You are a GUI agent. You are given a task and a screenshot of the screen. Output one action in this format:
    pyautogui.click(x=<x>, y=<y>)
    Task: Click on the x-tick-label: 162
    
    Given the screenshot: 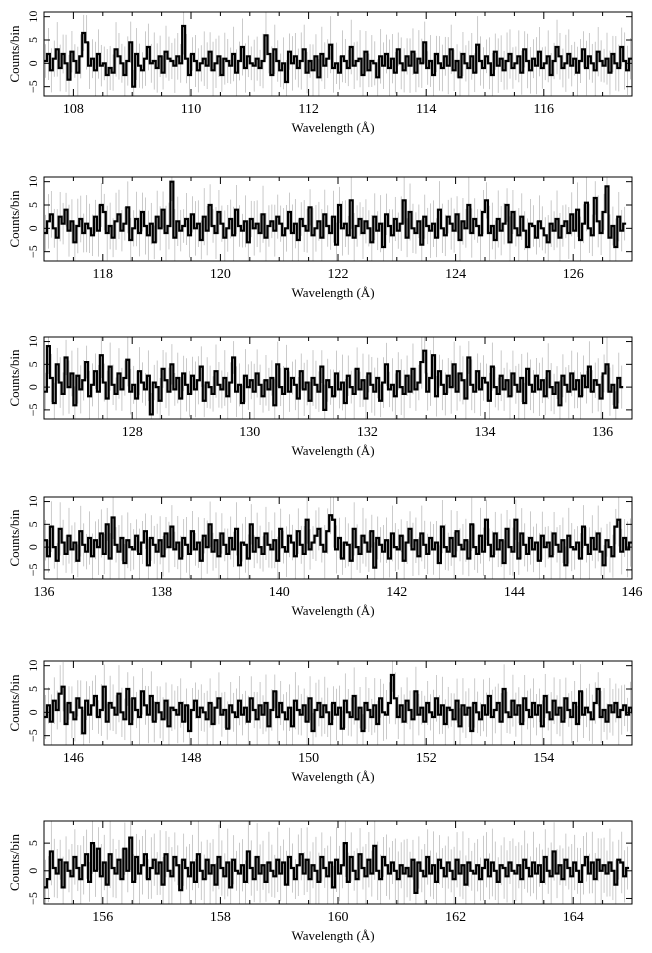 What is the action you would take?
    pyautogui.click(x=455, y=917)
    